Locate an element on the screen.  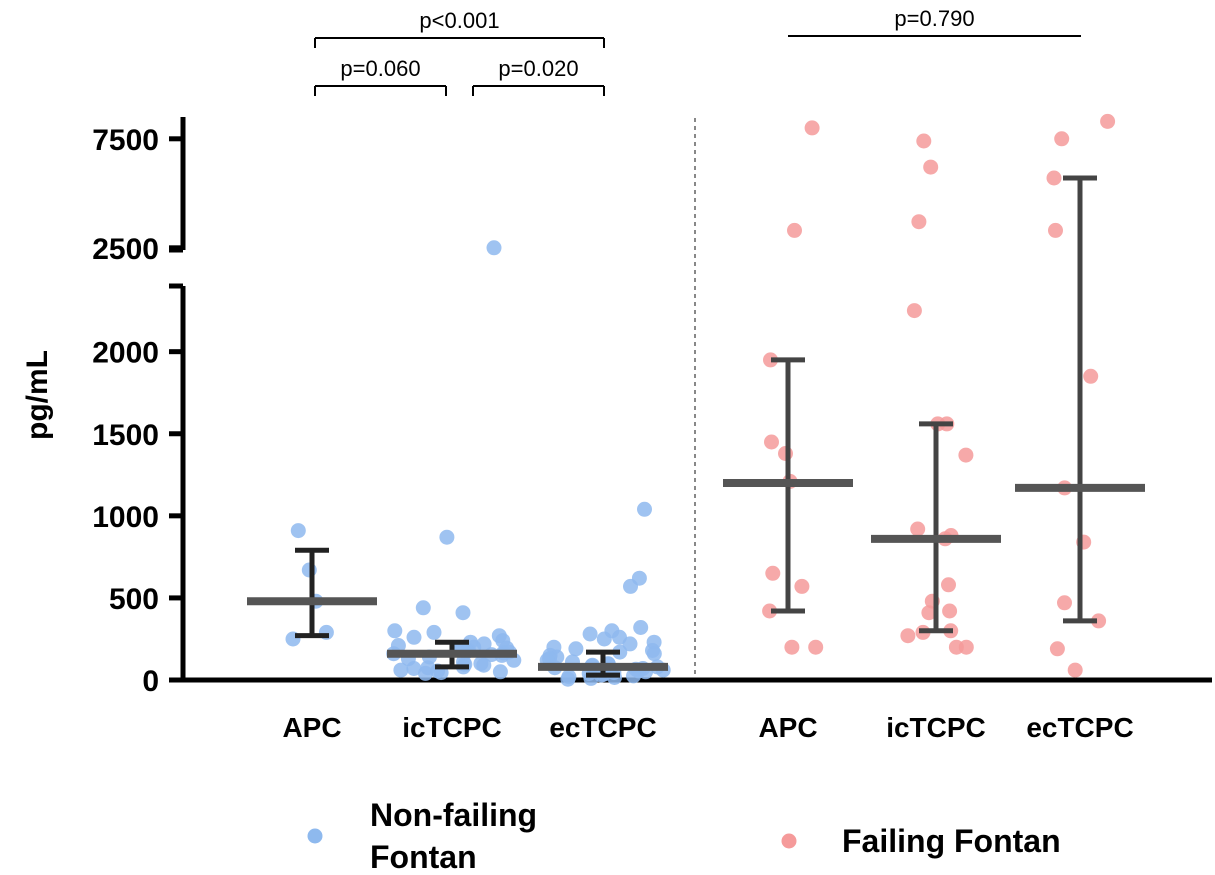
legend-label-nonfailing: Non-failing is located at coordinates (453, 815).